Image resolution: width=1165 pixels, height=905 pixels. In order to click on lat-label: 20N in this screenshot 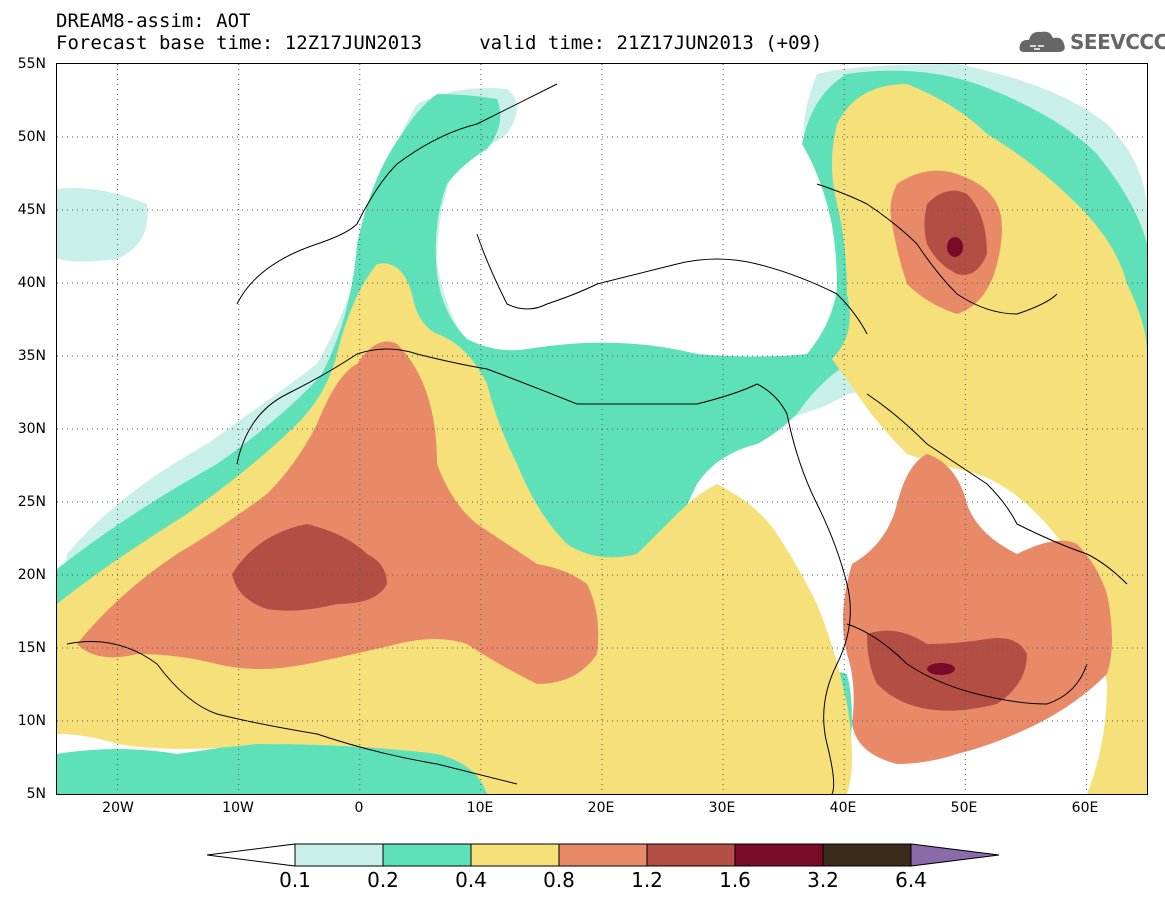, I will do `click(31, 575)`.